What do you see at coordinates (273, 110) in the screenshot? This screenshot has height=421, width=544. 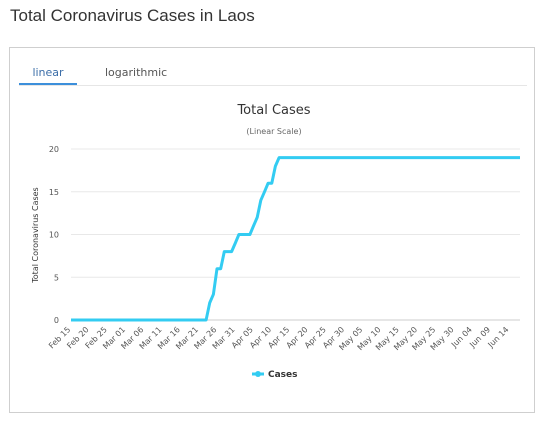 I see `chart-title: Total Cases` at bounding box center [273, 110].